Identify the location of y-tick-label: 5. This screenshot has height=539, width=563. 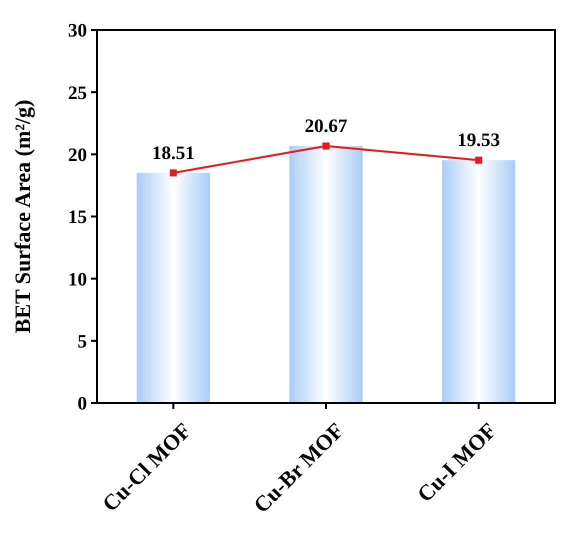
(82, 341).